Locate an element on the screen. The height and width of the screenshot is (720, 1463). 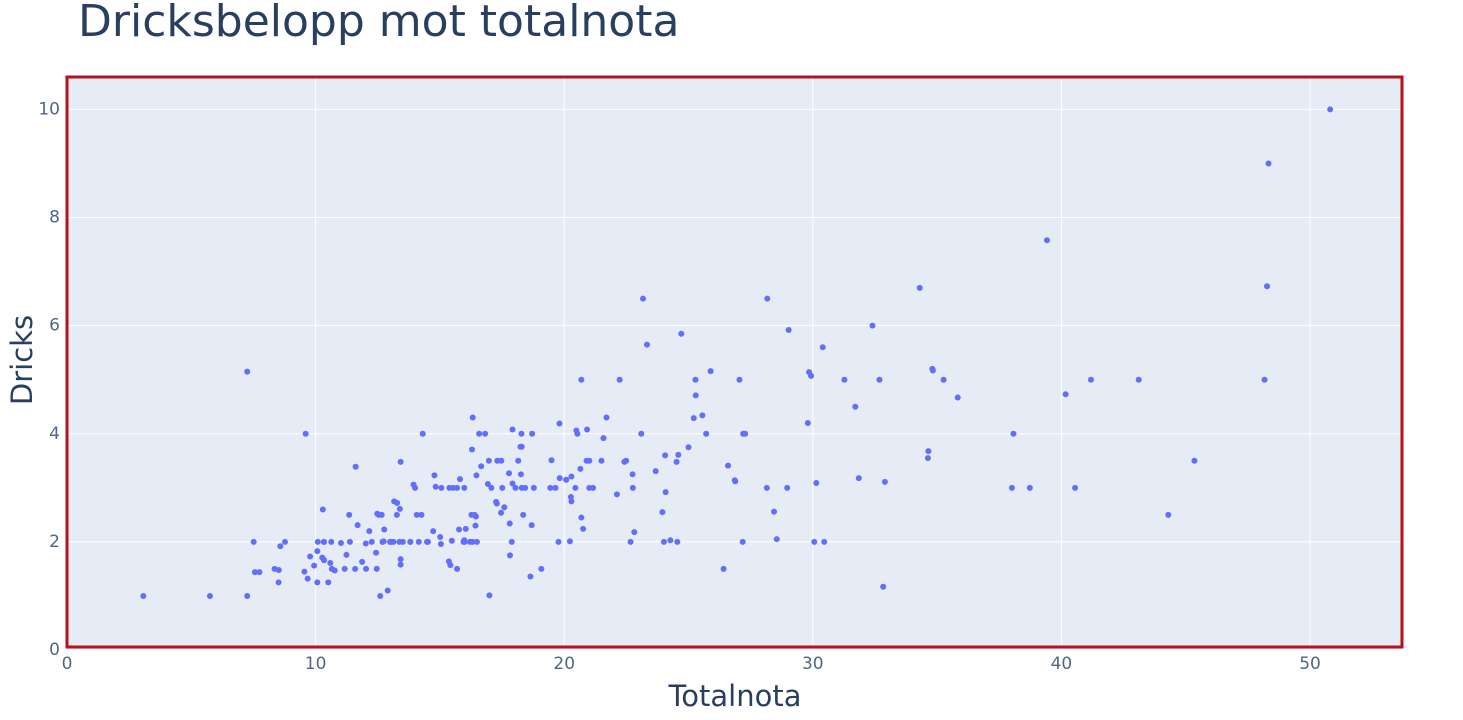
chart-title: Dricksbelopp mot totalnota is located at coordinates (378, 23).